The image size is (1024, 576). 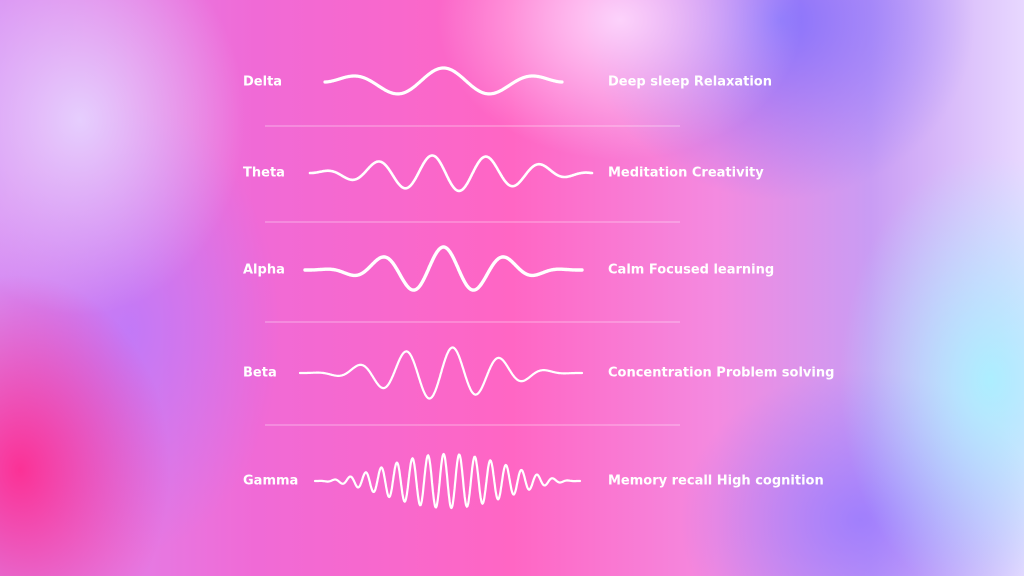 What do you see at coordinates (260, 373) in the screenshot?
I see `wave-name: Beta` at bounding box center [260, 373].